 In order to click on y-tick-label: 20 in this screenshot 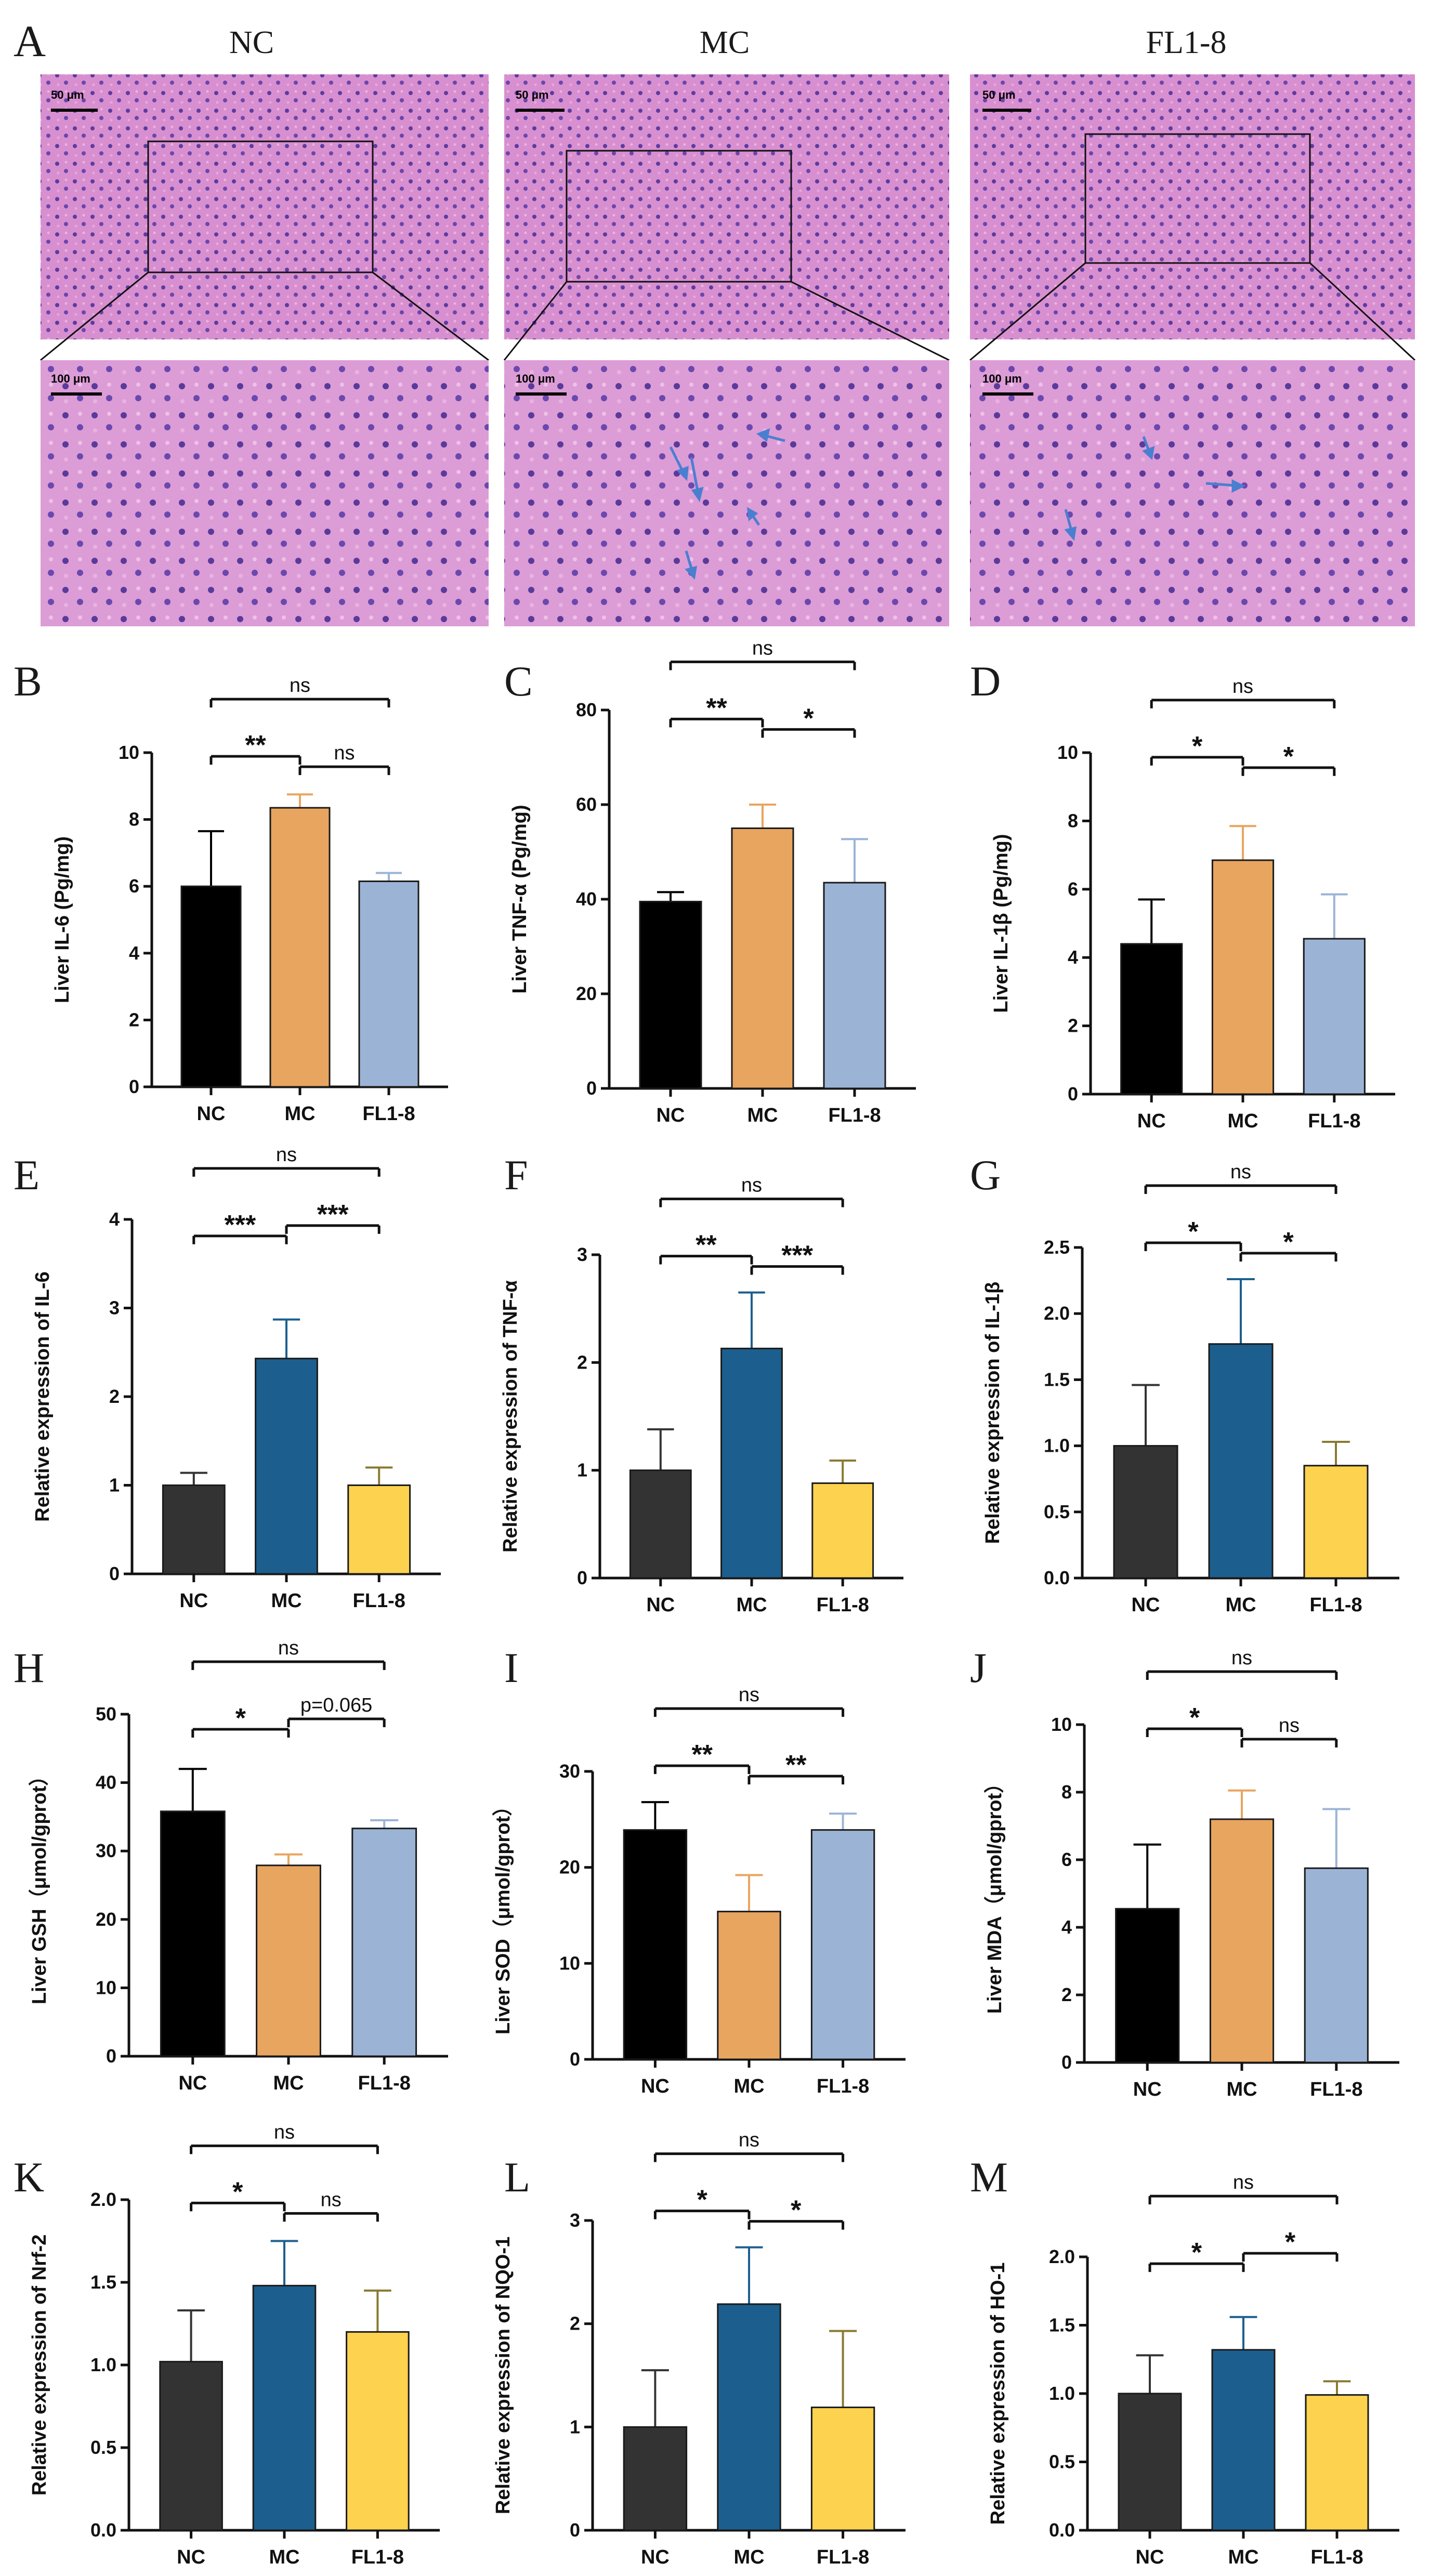, I will do `click(587, 993)`.